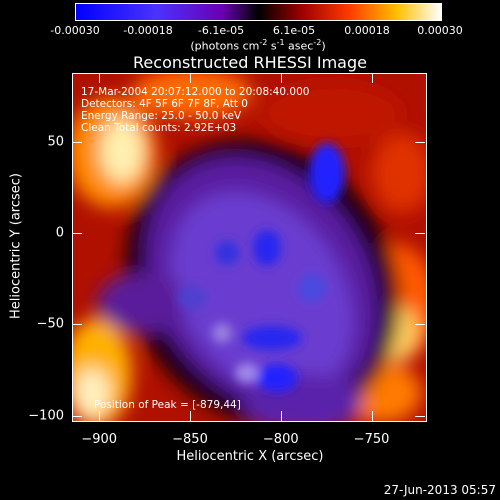  I want to click on annotation-energy-range: Energy Range: 25.0 - 50.0 keV, so click(161, 116).